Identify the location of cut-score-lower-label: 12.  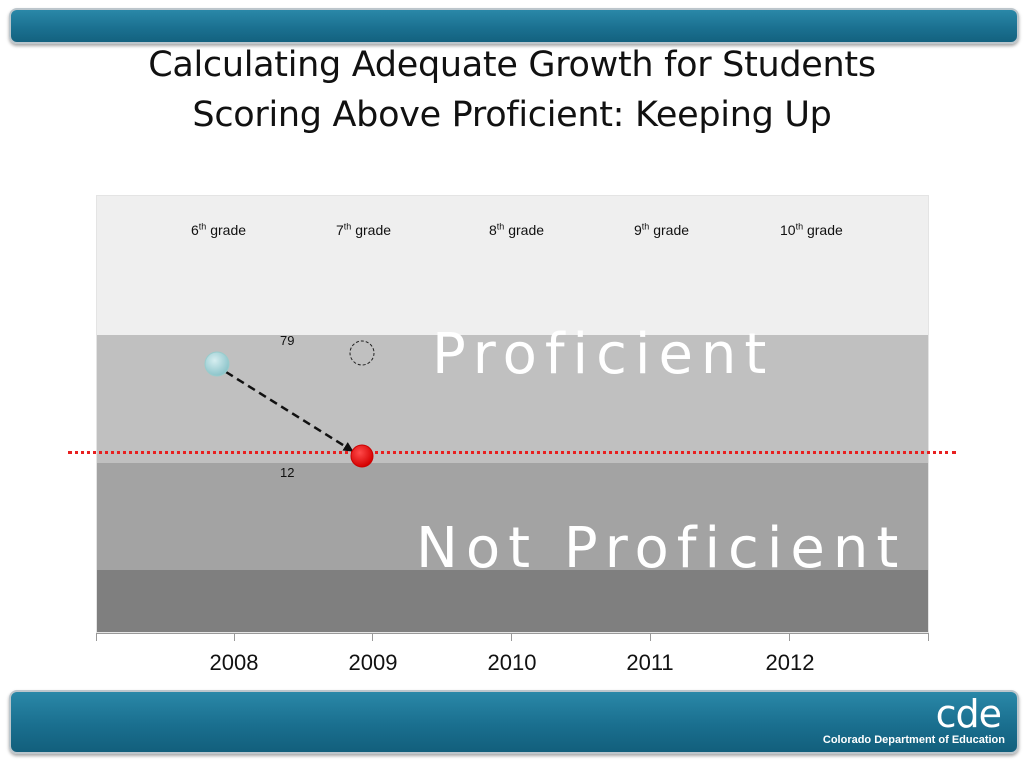
(287, 472).